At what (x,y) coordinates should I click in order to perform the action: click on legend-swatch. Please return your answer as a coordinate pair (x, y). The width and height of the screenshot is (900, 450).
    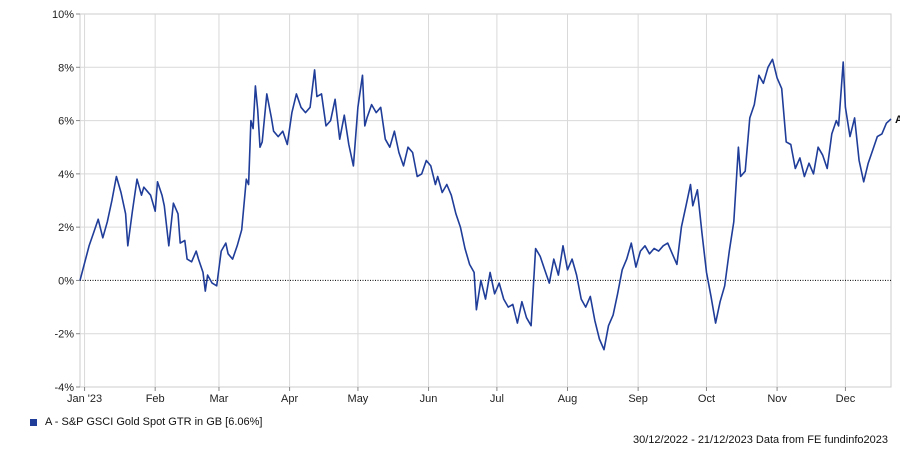
    Looking at the image, I should click on (33, 422).